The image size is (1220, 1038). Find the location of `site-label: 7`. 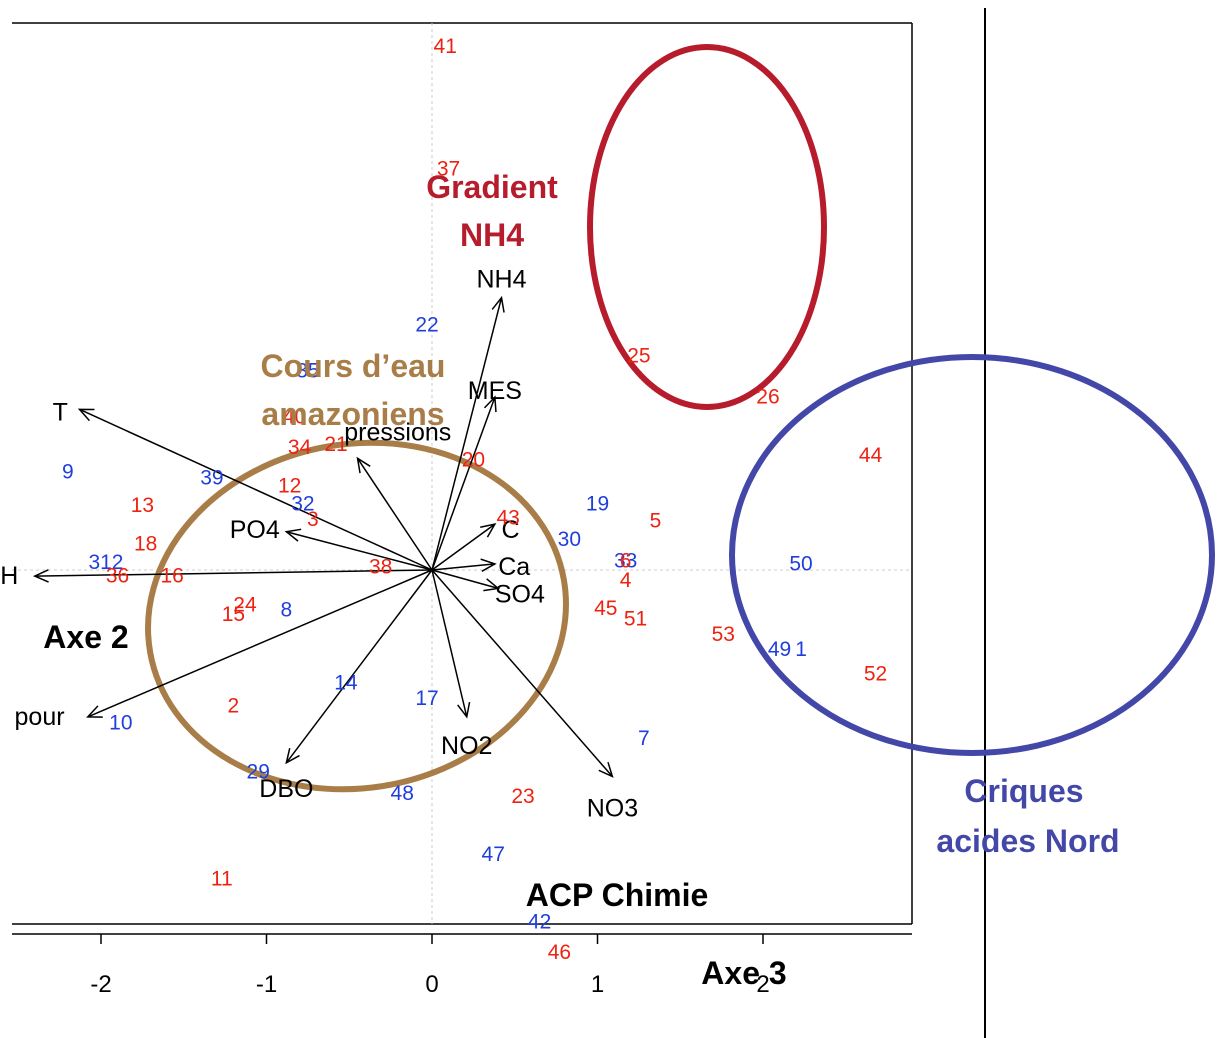

site-label: 7 is located at coordinates (644, 738).